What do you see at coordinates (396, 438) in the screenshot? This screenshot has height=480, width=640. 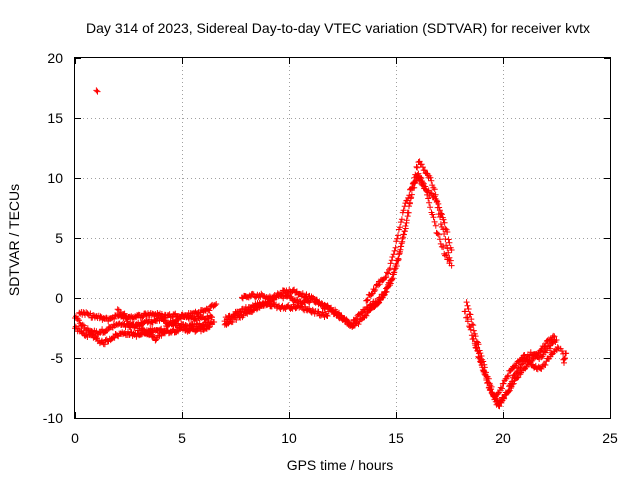 I see `x-tick-label: 15` at bounding box center [396, 438].